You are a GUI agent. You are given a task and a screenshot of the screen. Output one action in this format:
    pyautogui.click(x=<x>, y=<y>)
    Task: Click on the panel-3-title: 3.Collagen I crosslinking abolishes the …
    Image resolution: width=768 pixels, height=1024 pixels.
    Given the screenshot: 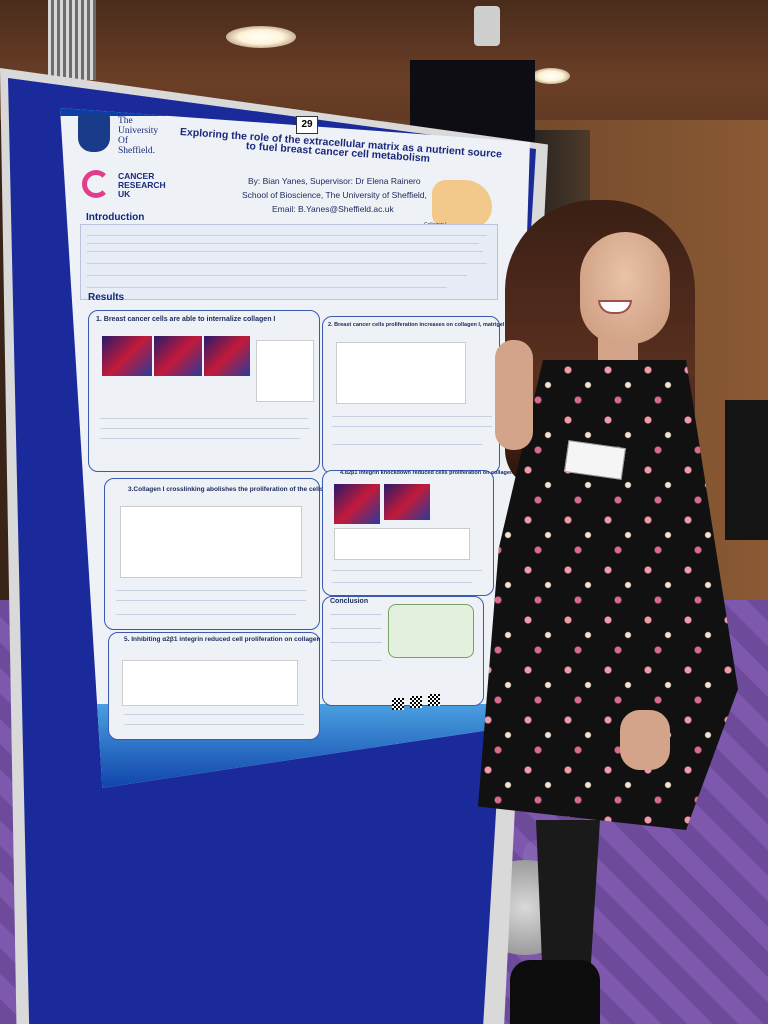 What is the action you would take?
    pyautogui.click(x=252, y=489)
    